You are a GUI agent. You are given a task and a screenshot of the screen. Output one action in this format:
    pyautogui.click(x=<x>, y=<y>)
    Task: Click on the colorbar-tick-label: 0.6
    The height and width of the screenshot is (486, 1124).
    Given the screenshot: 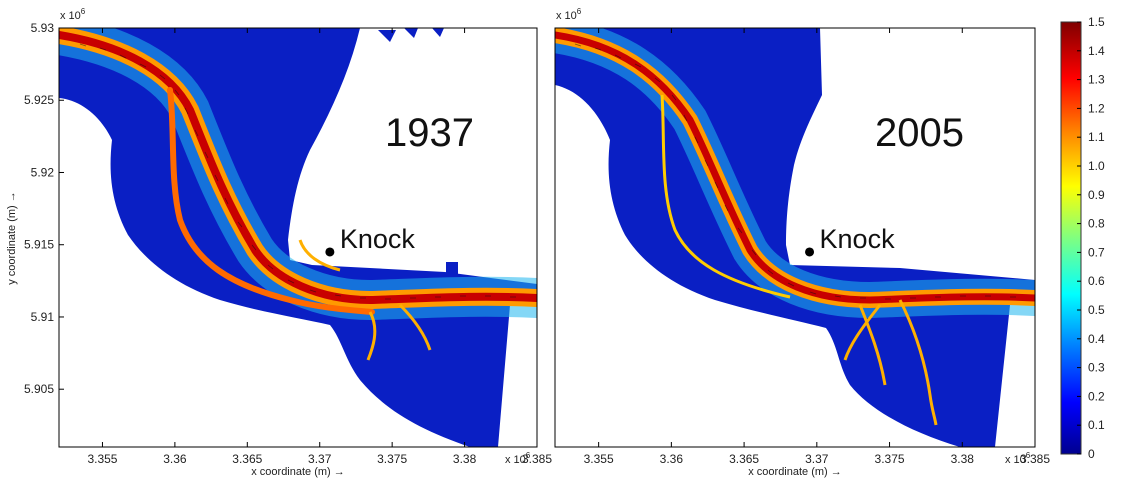 What is the action you would take?
    pyautogui.click(x=1096, y=281)
    